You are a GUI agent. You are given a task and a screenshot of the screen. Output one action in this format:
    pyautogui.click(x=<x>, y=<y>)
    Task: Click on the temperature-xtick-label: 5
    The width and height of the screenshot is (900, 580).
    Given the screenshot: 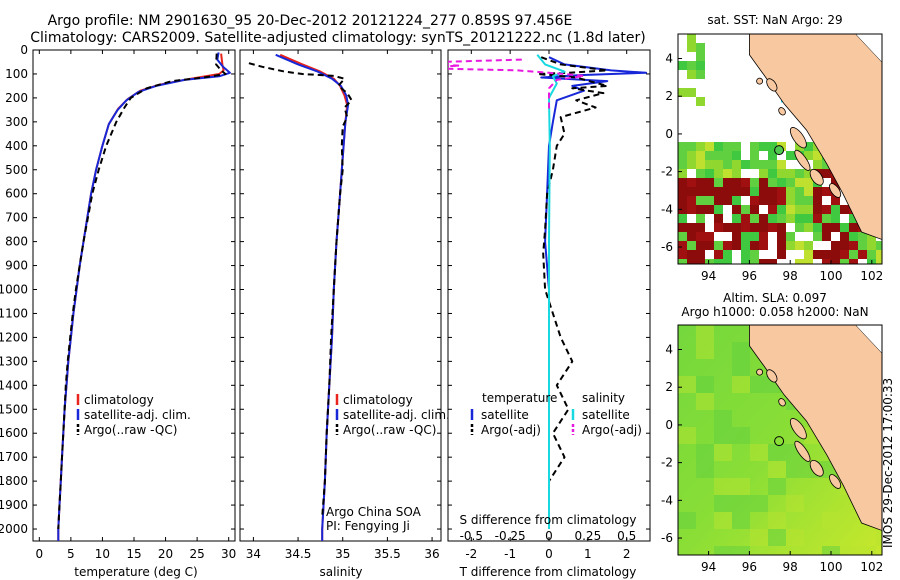 What is the action you would take?
    pyautogui.click(x=71, y=554)
    